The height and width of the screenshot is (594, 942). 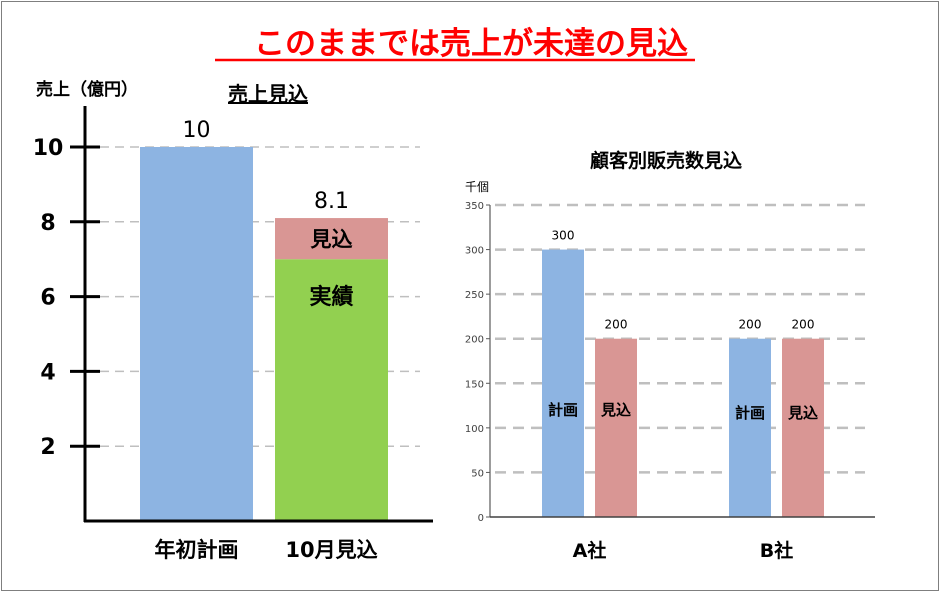 I want to click on left-chart-title: 売上見込, so click(x=268, y=94).